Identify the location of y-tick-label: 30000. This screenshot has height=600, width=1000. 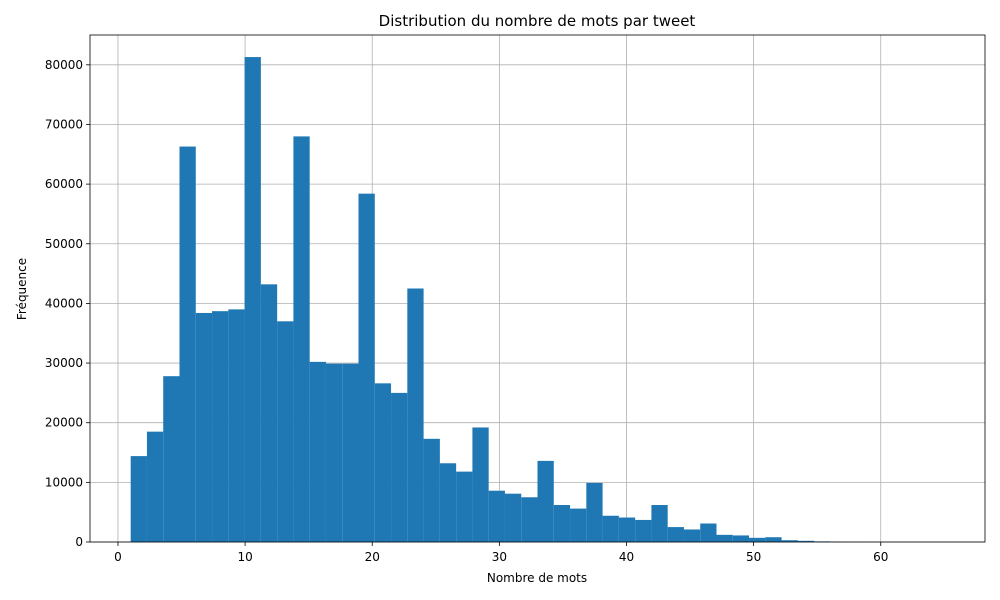
(64, 363).